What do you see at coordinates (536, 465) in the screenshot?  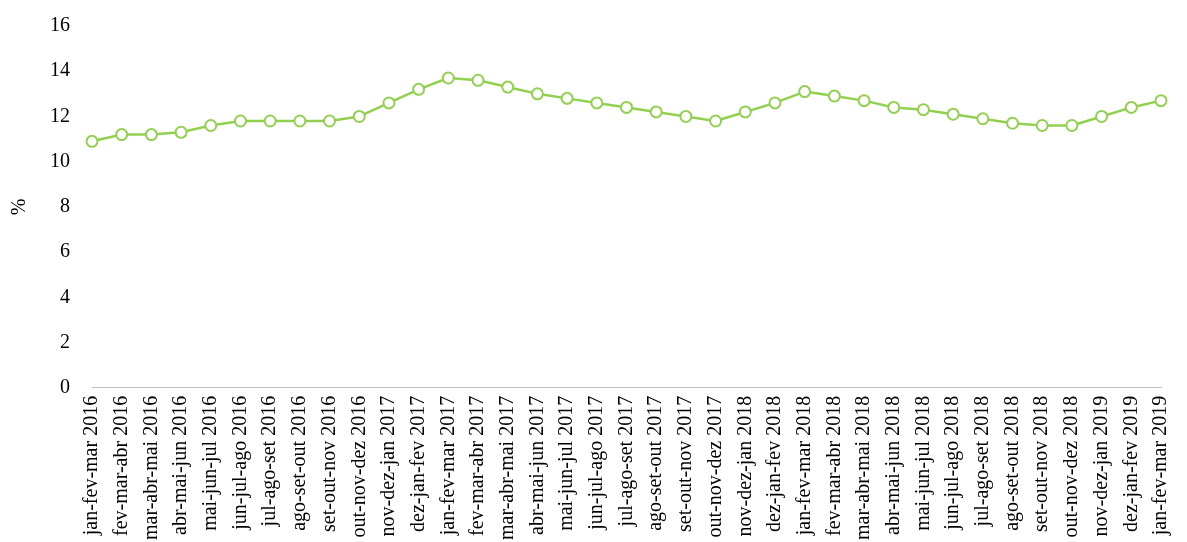 I see `x-tick-label: abr-mai-jun 2017` at bounding box center [536, 465].